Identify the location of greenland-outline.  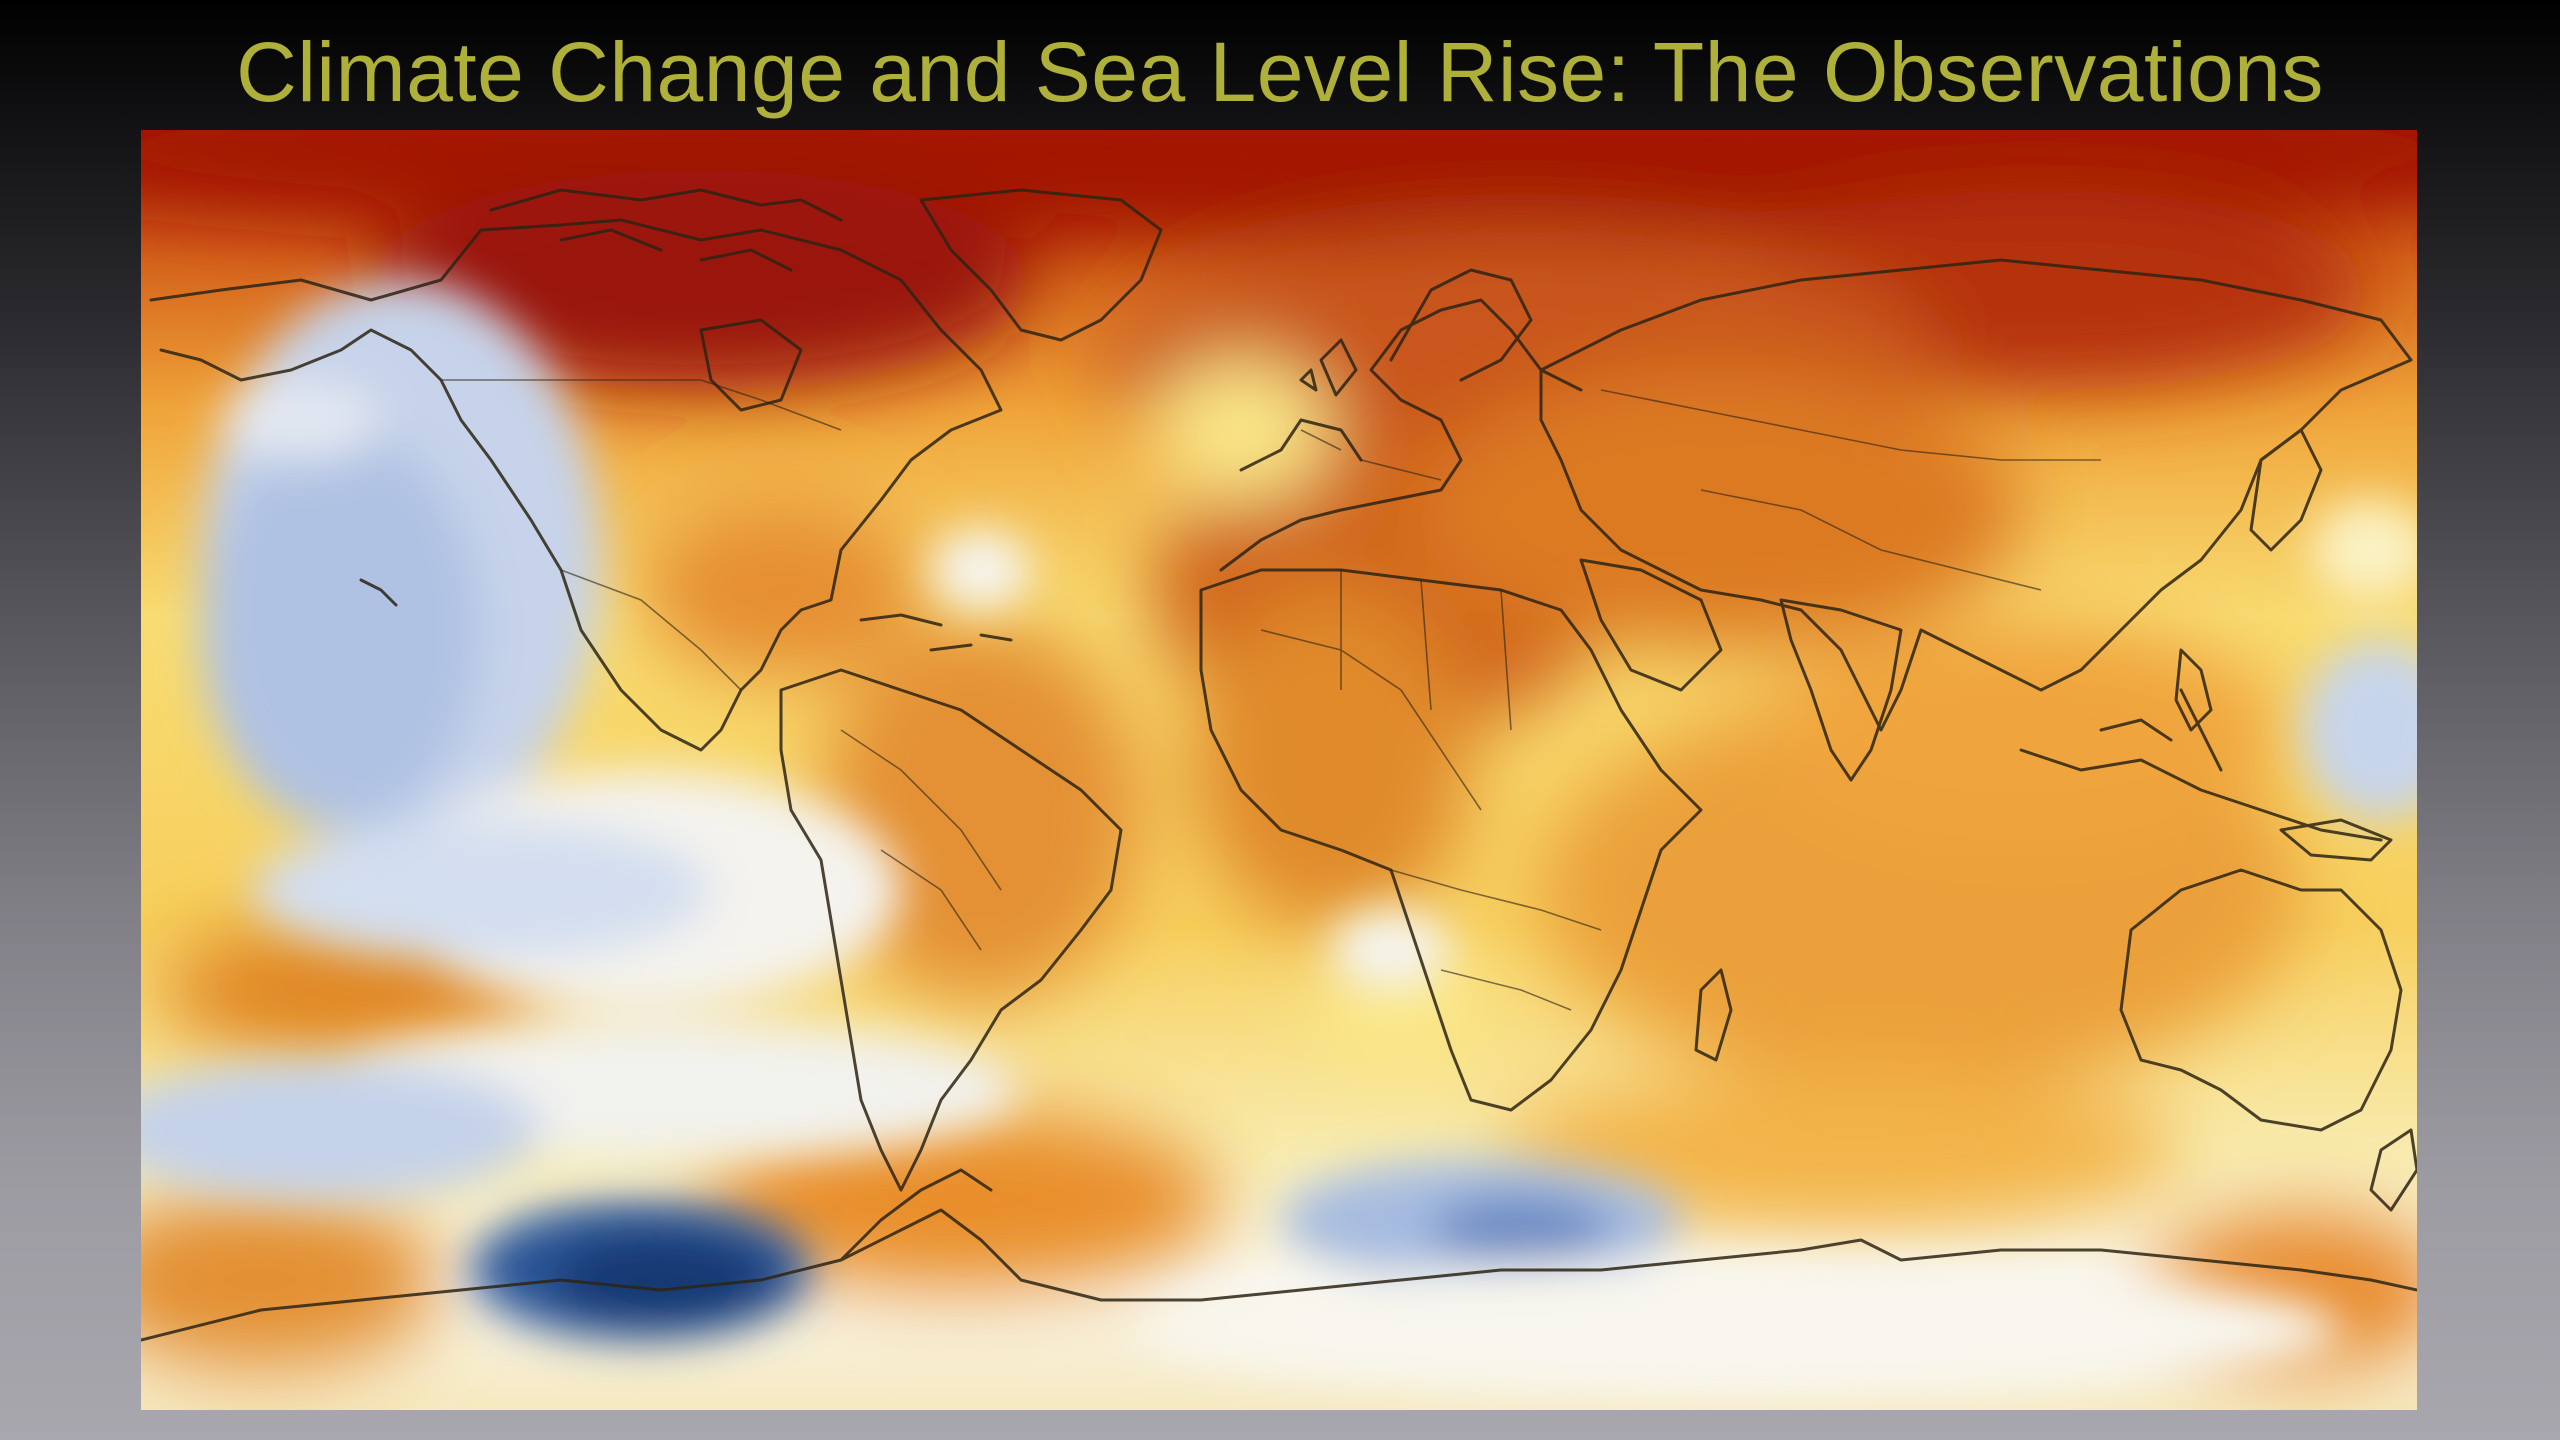
(1041, 265).